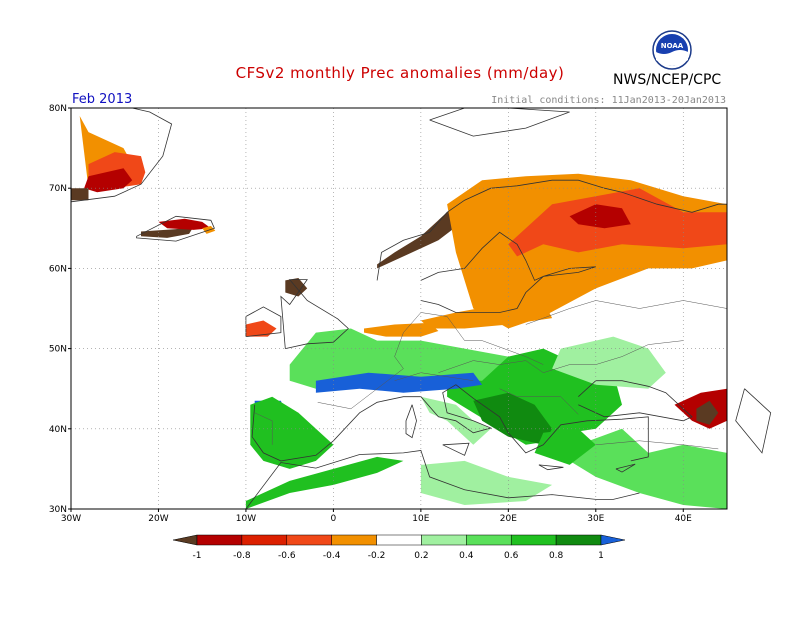 The image size is (800, 618). Describe the element at coordinates (600, 216) in the screenshot. I see `anomaly-kola-darkred` at that location.